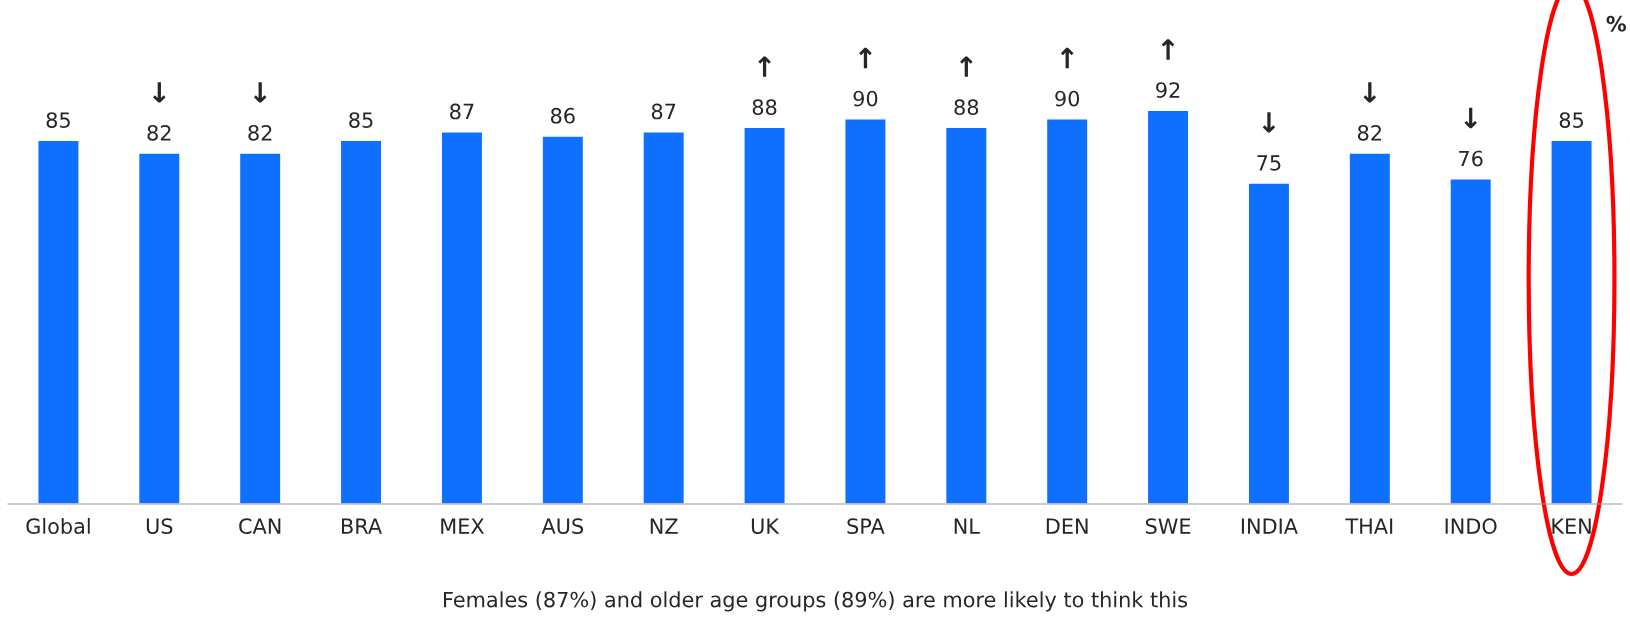 The image size is (1630, 620). I want to click on x-tick-label: THAI, so click(1369, 526).